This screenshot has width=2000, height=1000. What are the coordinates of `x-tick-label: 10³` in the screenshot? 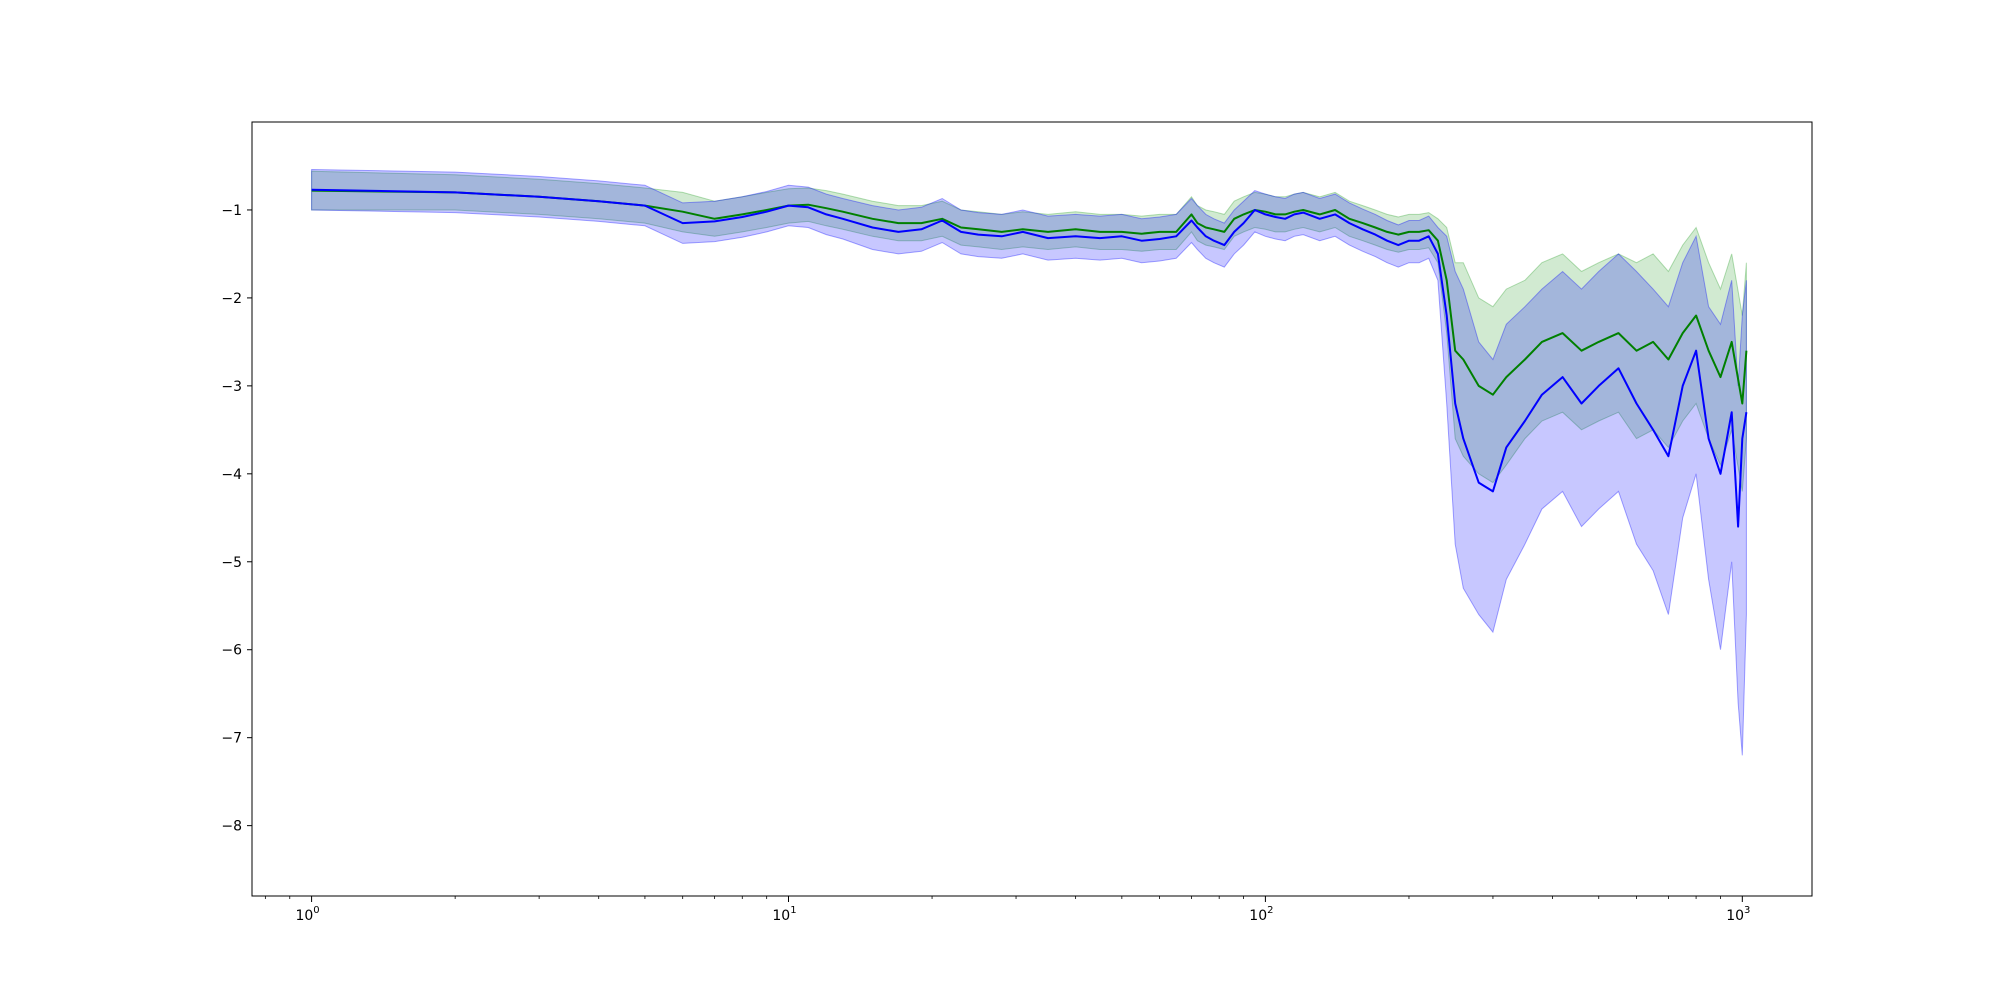 It's located at (1738, 914).